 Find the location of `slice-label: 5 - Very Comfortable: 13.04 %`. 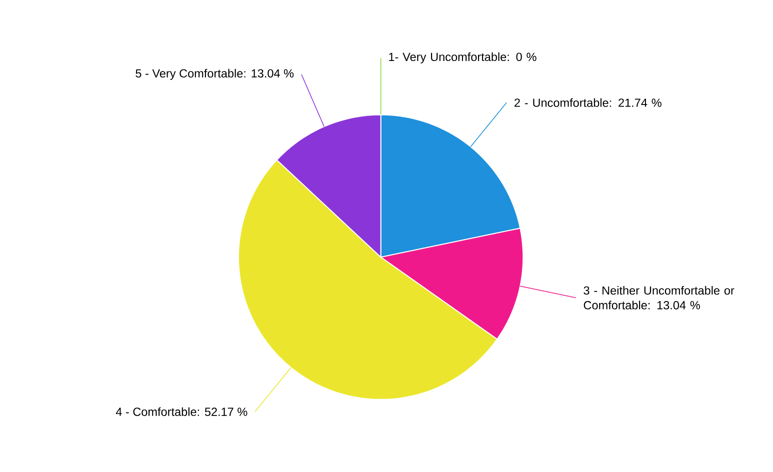

slice-label: 5 - Very Comfortable: 13.04 % is located at coordinates (215, 74).